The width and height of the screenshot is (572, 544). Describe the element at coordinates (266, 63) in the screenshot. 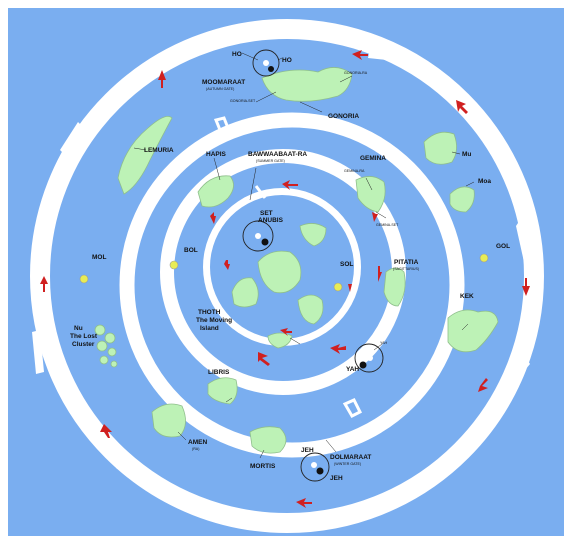

I see `orbit-ho` at that location.